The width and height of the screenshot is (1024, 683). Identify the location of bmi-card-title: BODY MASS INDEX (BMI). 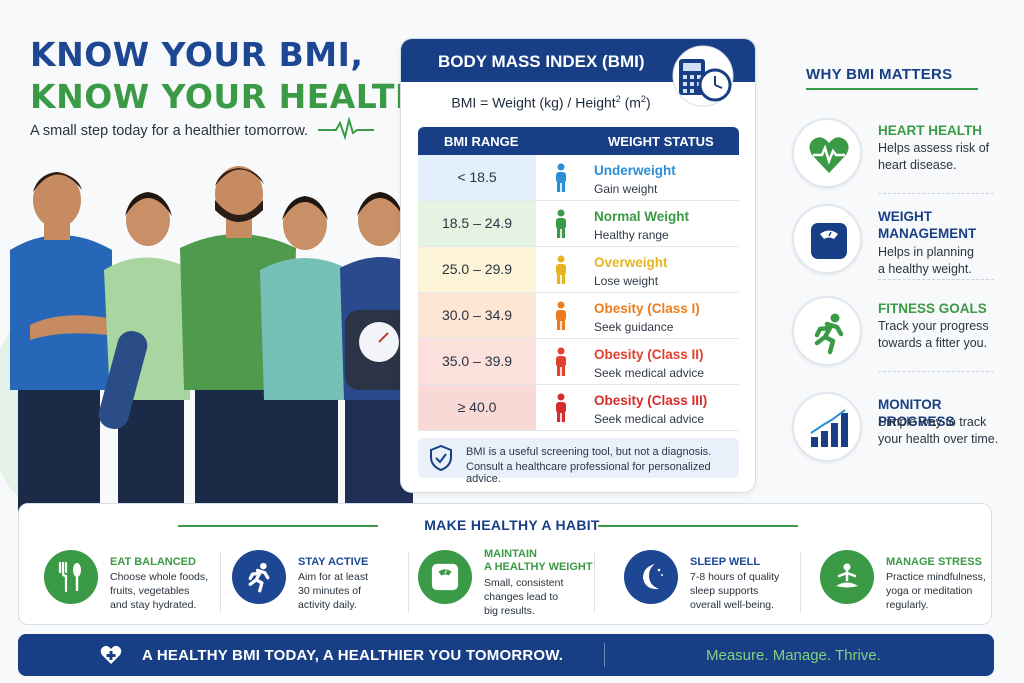
(541, 61).